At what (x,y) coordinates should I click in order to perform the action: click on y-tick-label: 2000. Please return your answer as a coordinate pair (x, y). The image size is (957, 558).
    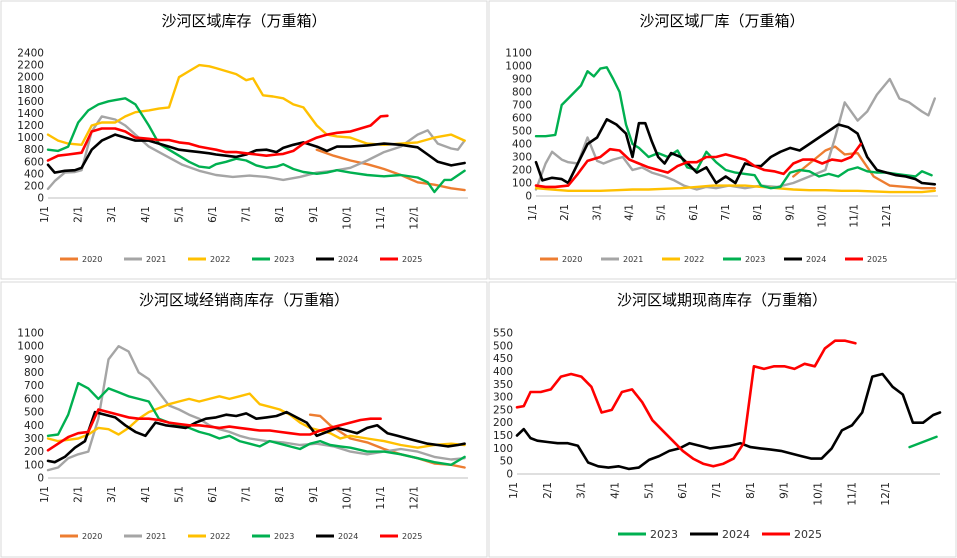
    Looking at the image, I should click on (30, 78).